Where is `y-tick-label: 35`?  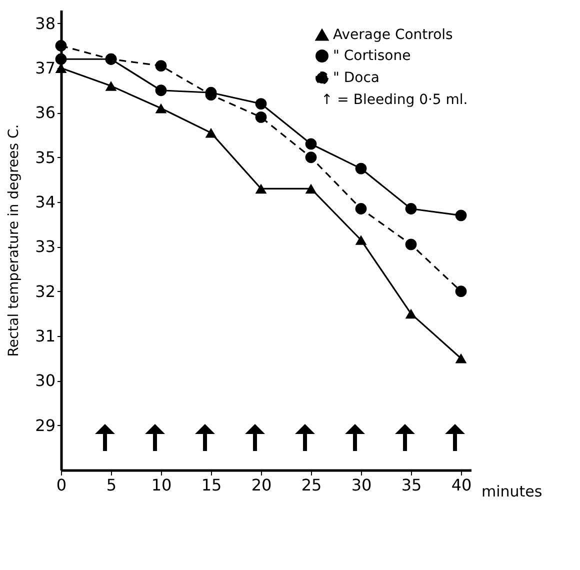 y-tick-label: 35 is located at coordinates (45, 157).